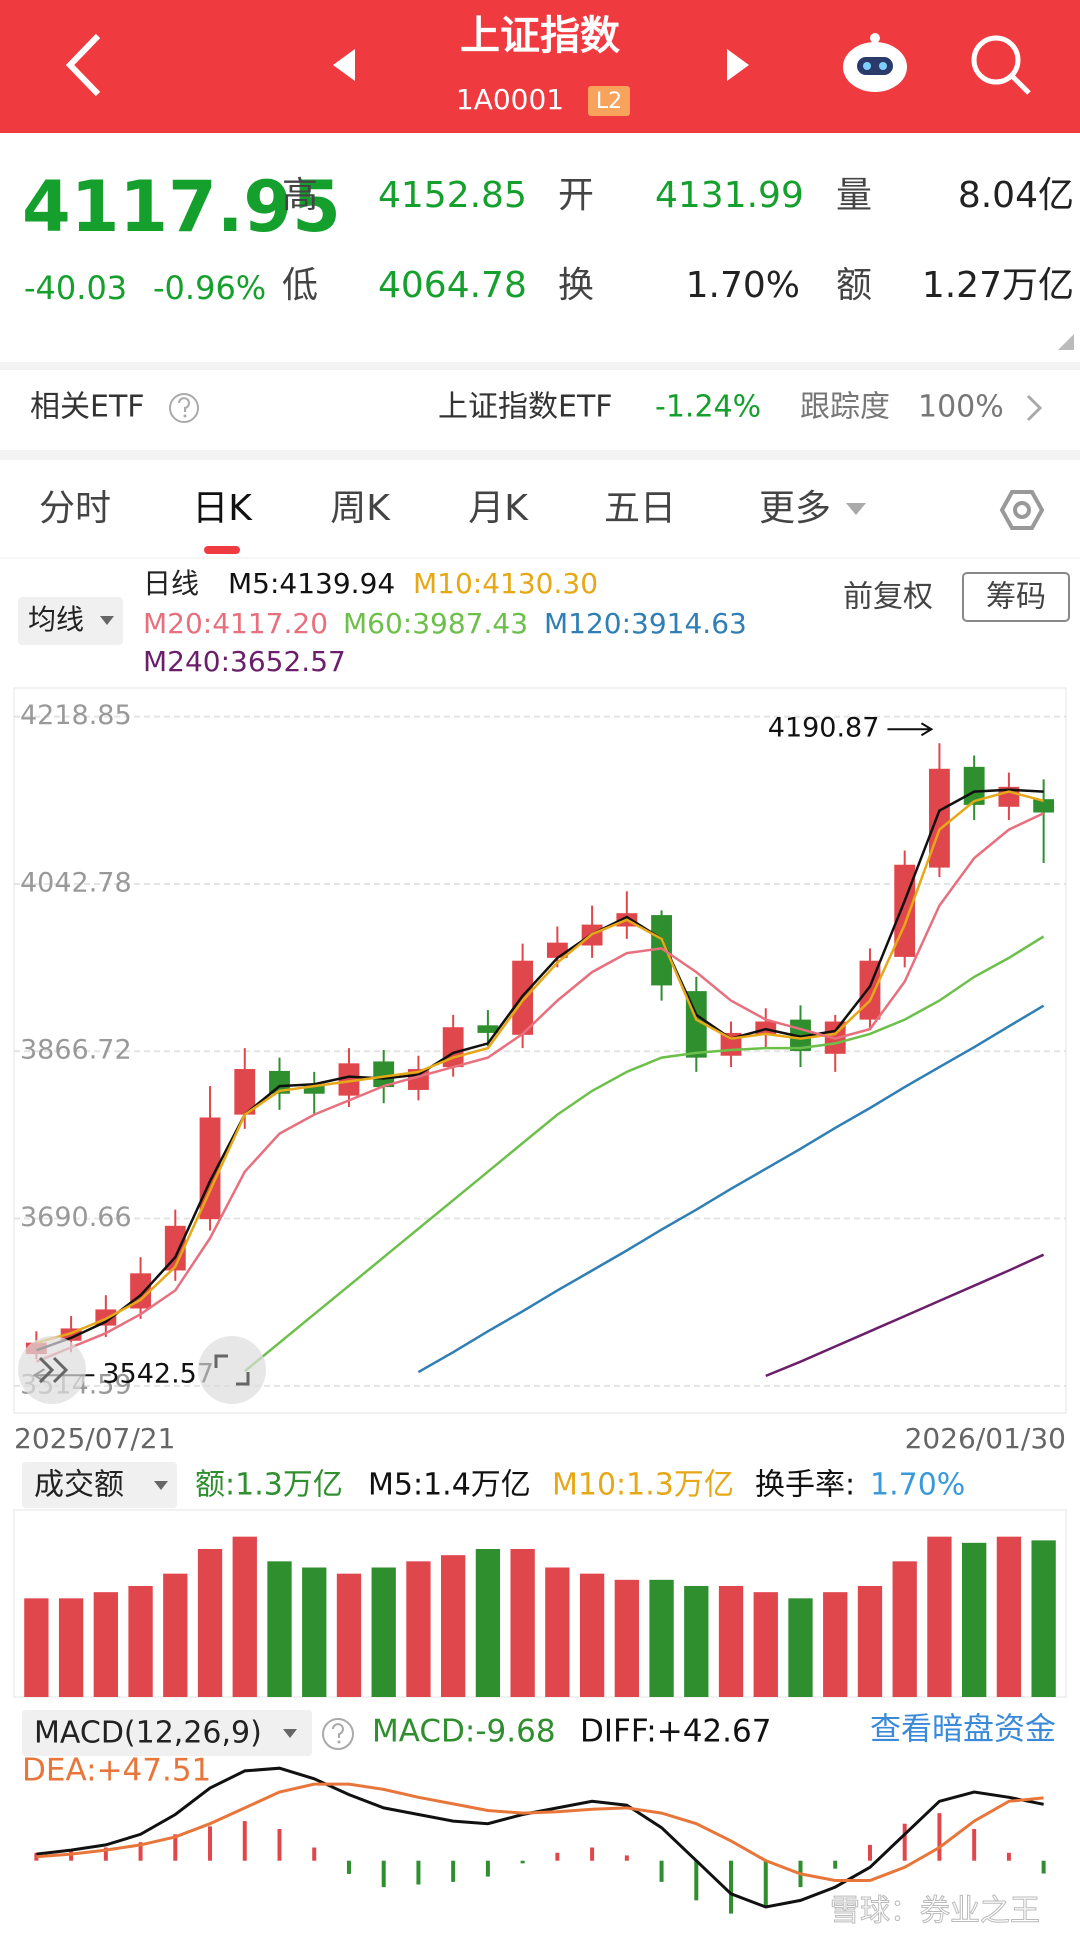 This screenshot has width=1080, height=1945. I want to click on assistant-icon, so click(875, 62).